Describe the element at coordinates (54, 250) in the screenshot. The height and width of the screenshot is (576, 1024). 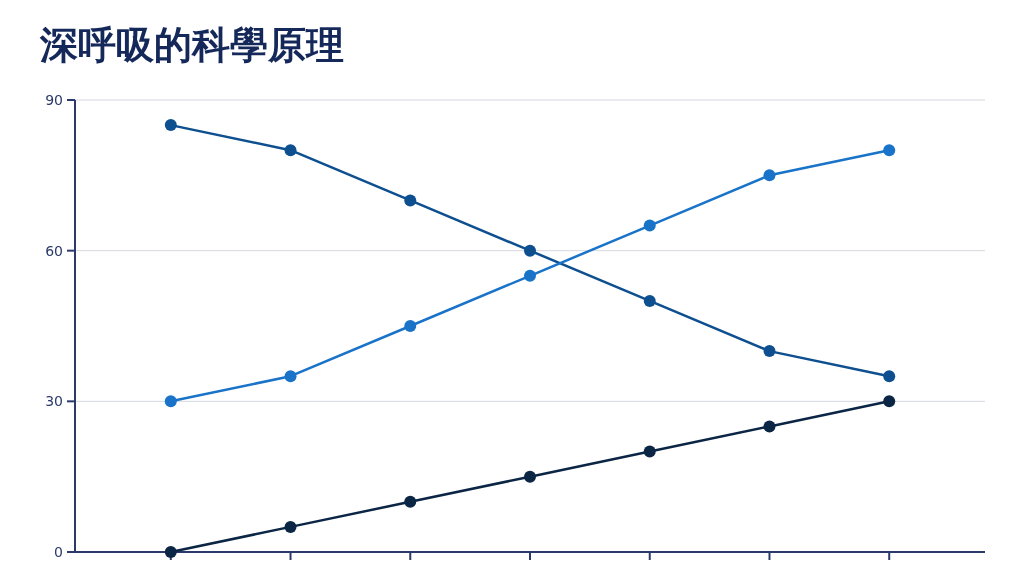
I see `y-tick-label: 60` at that location.